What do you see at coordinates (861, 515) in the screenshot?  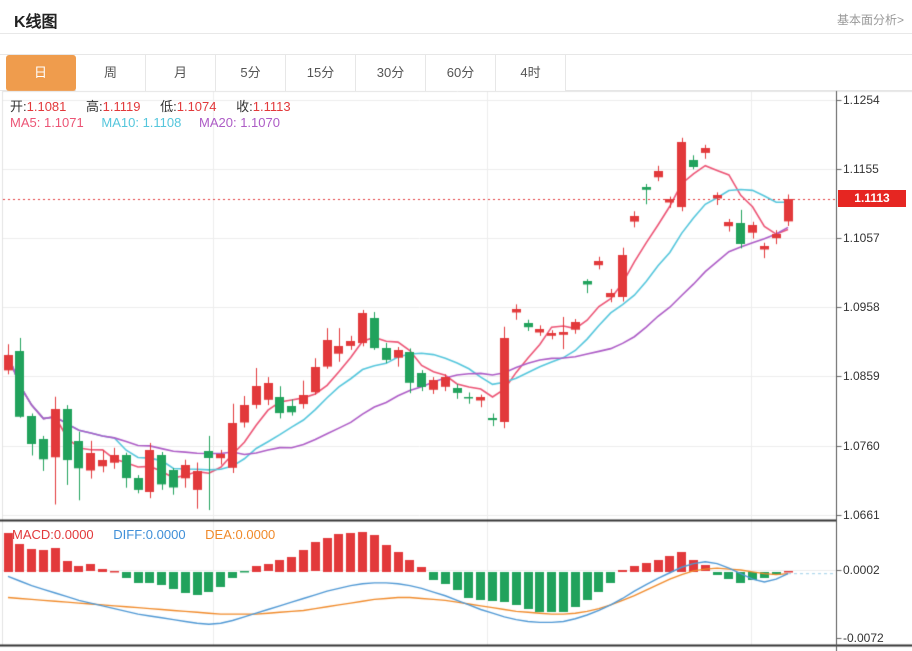 I see `price-axis-label: 1.0661` at bounding box center [861, 515].